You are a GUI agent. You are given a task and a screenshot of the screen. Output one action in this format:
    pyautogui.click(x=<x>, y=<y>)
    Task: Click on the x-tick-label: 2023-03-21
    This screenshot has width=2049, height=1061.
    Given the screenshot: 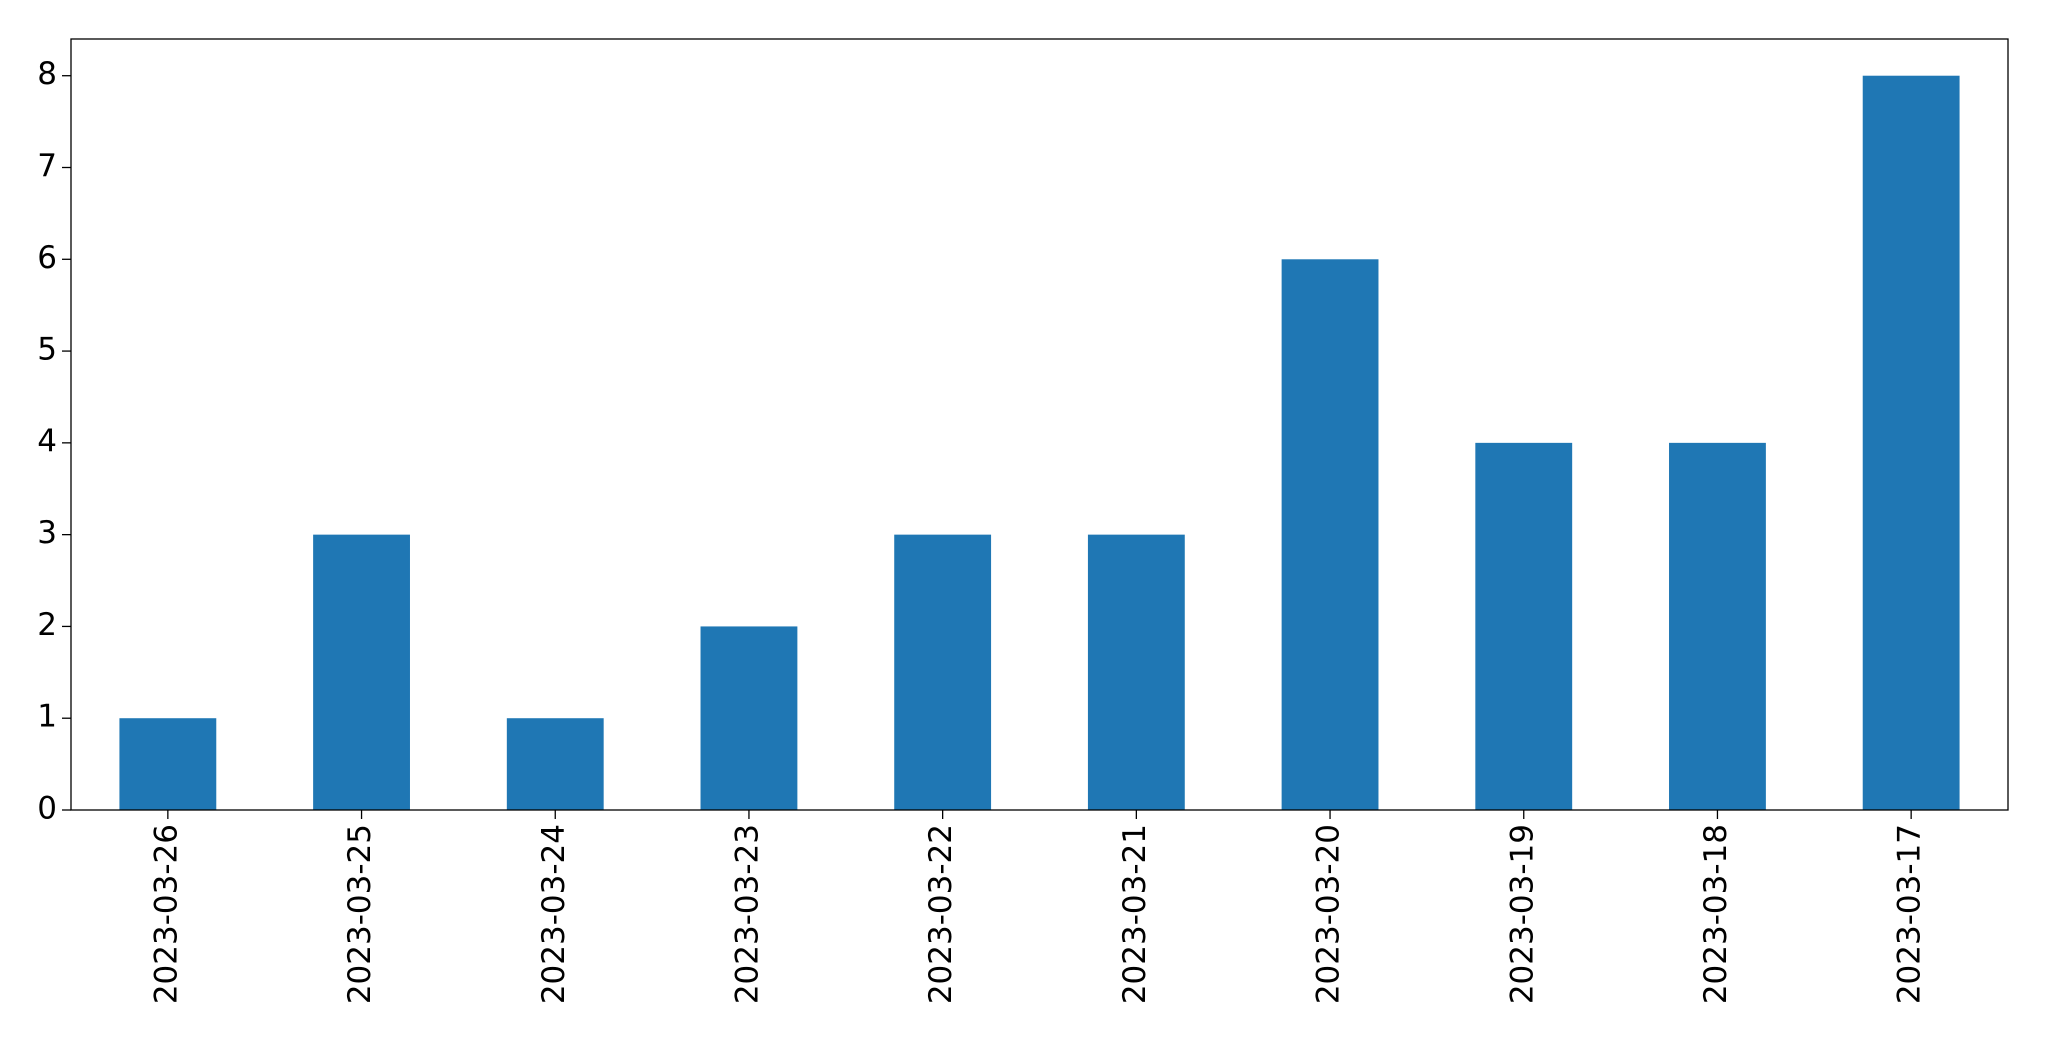 What is the action you would take?
    pyautogui.click(x=1135, y=914)
    